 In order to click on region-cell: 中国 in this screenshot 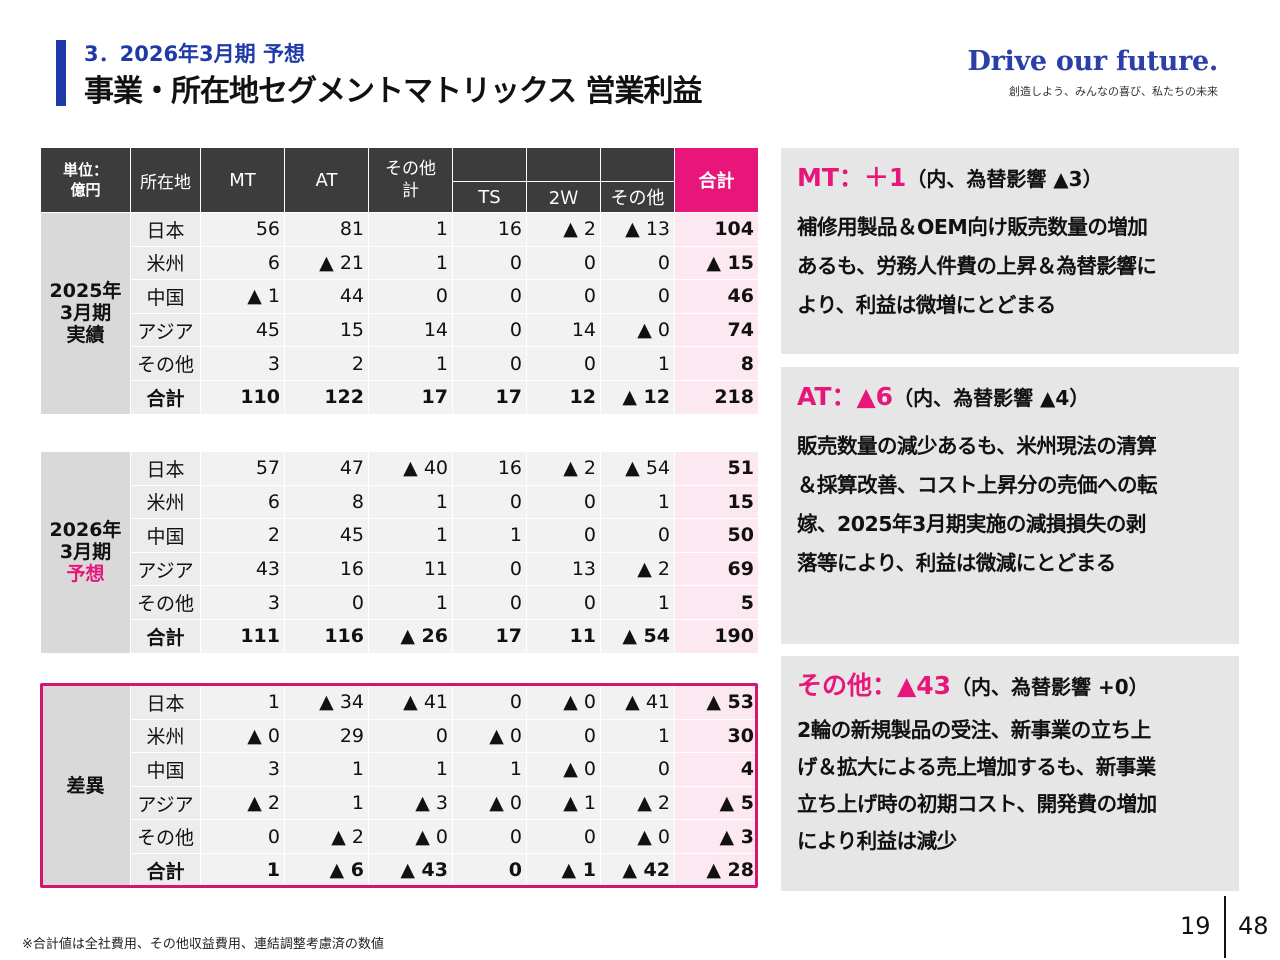, I will do `click(165, 296)`.